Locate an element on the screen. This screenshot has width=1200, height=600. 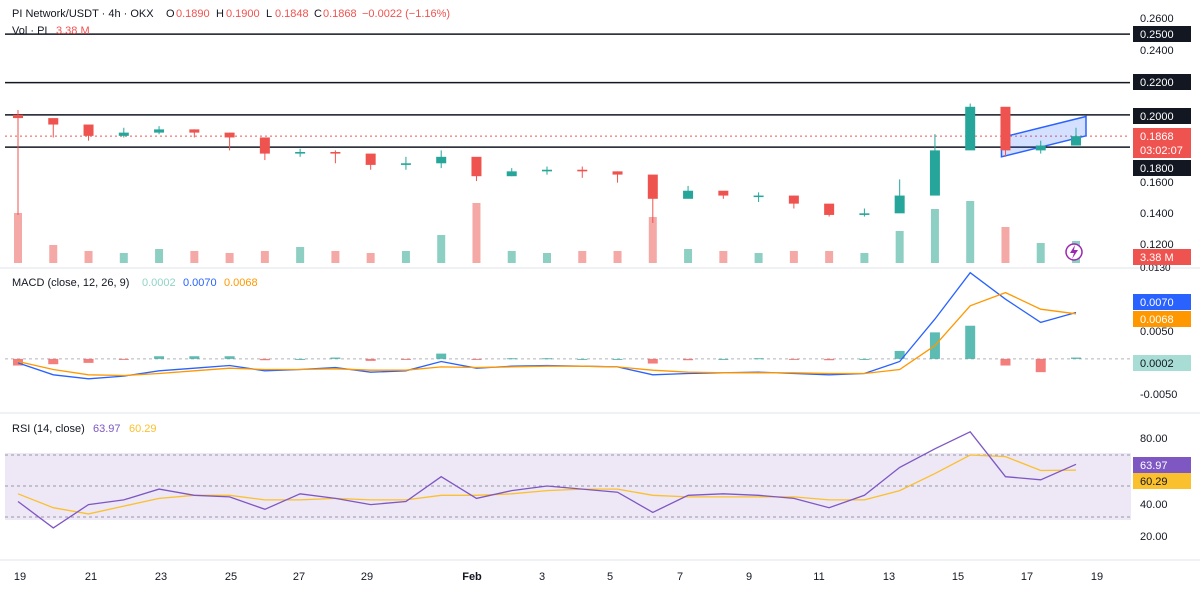
volume-bars is located at coordinates (547, 232).